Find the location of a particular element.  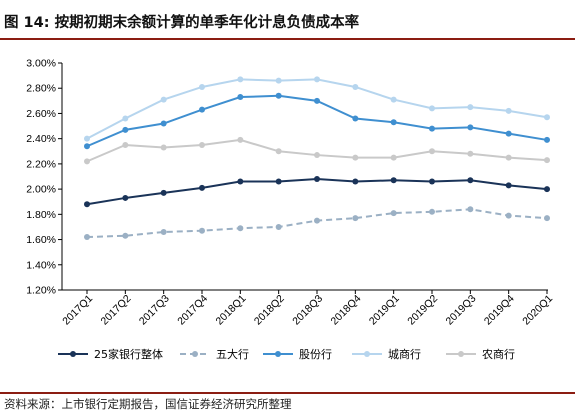

legend-item: 五大行 is located at coordinates (214, 354).